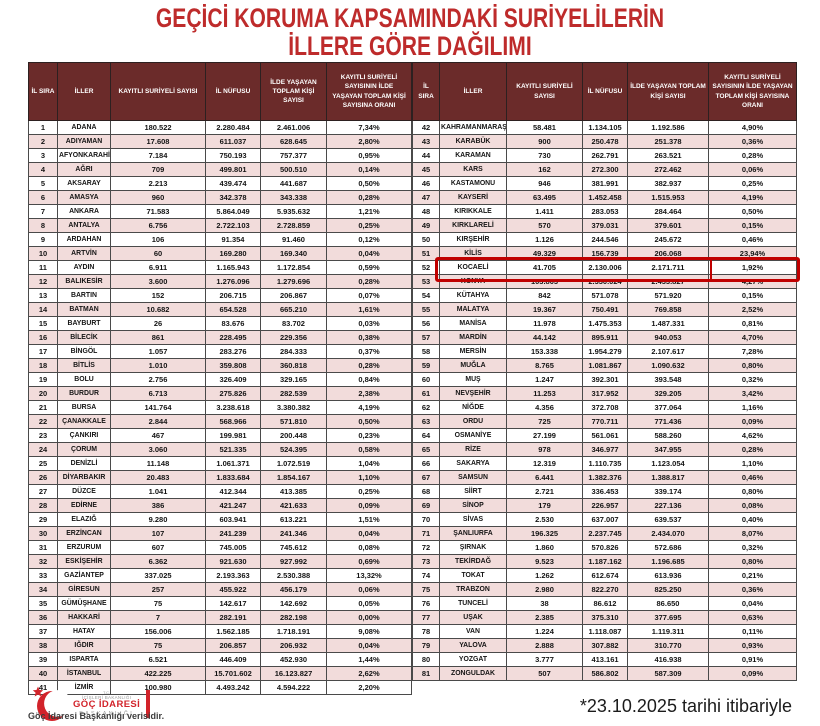  I want to click on table-row: 23 ÇANKIRI 467 199.981 200.448 0,23%, so click(220, 435).